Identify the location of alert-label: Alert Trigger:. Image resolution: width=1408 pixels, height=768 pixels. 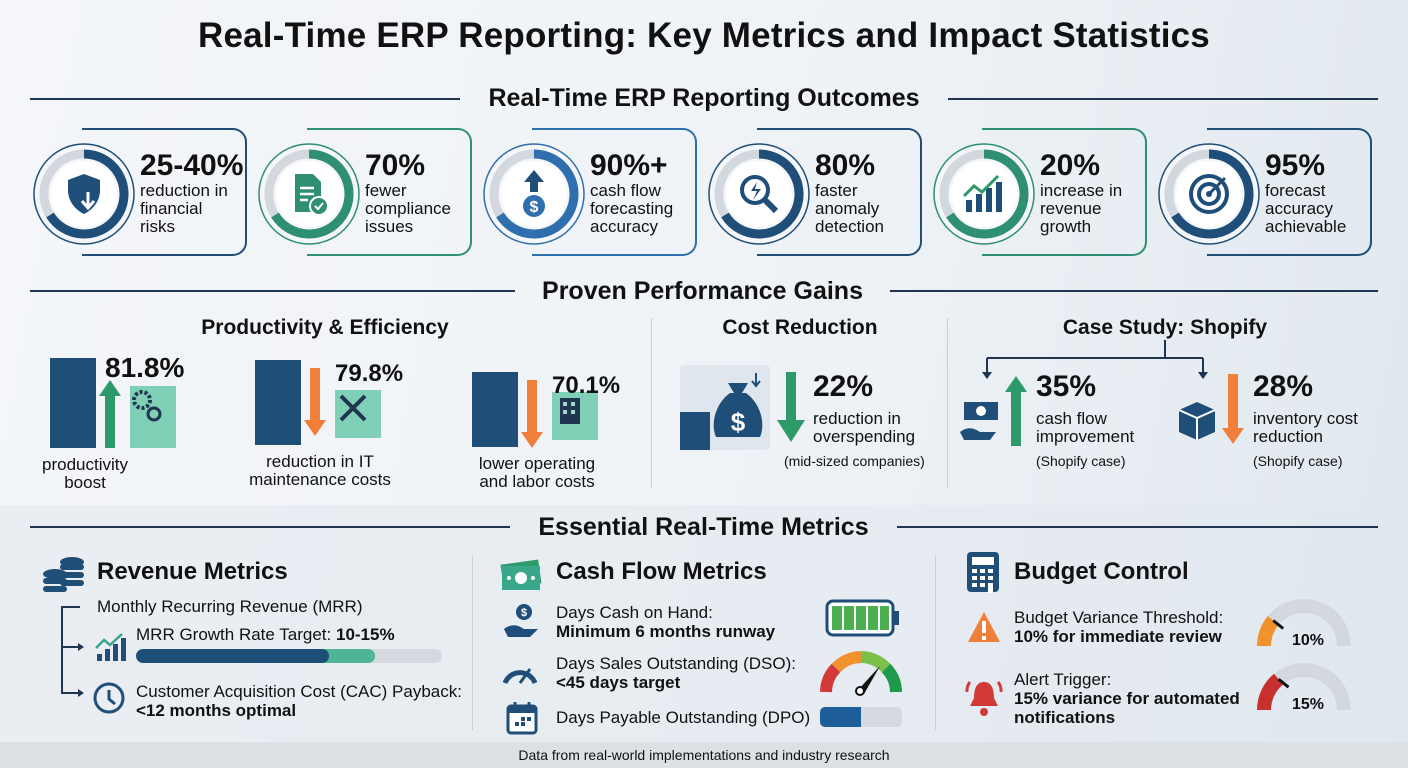
(1063, 679).